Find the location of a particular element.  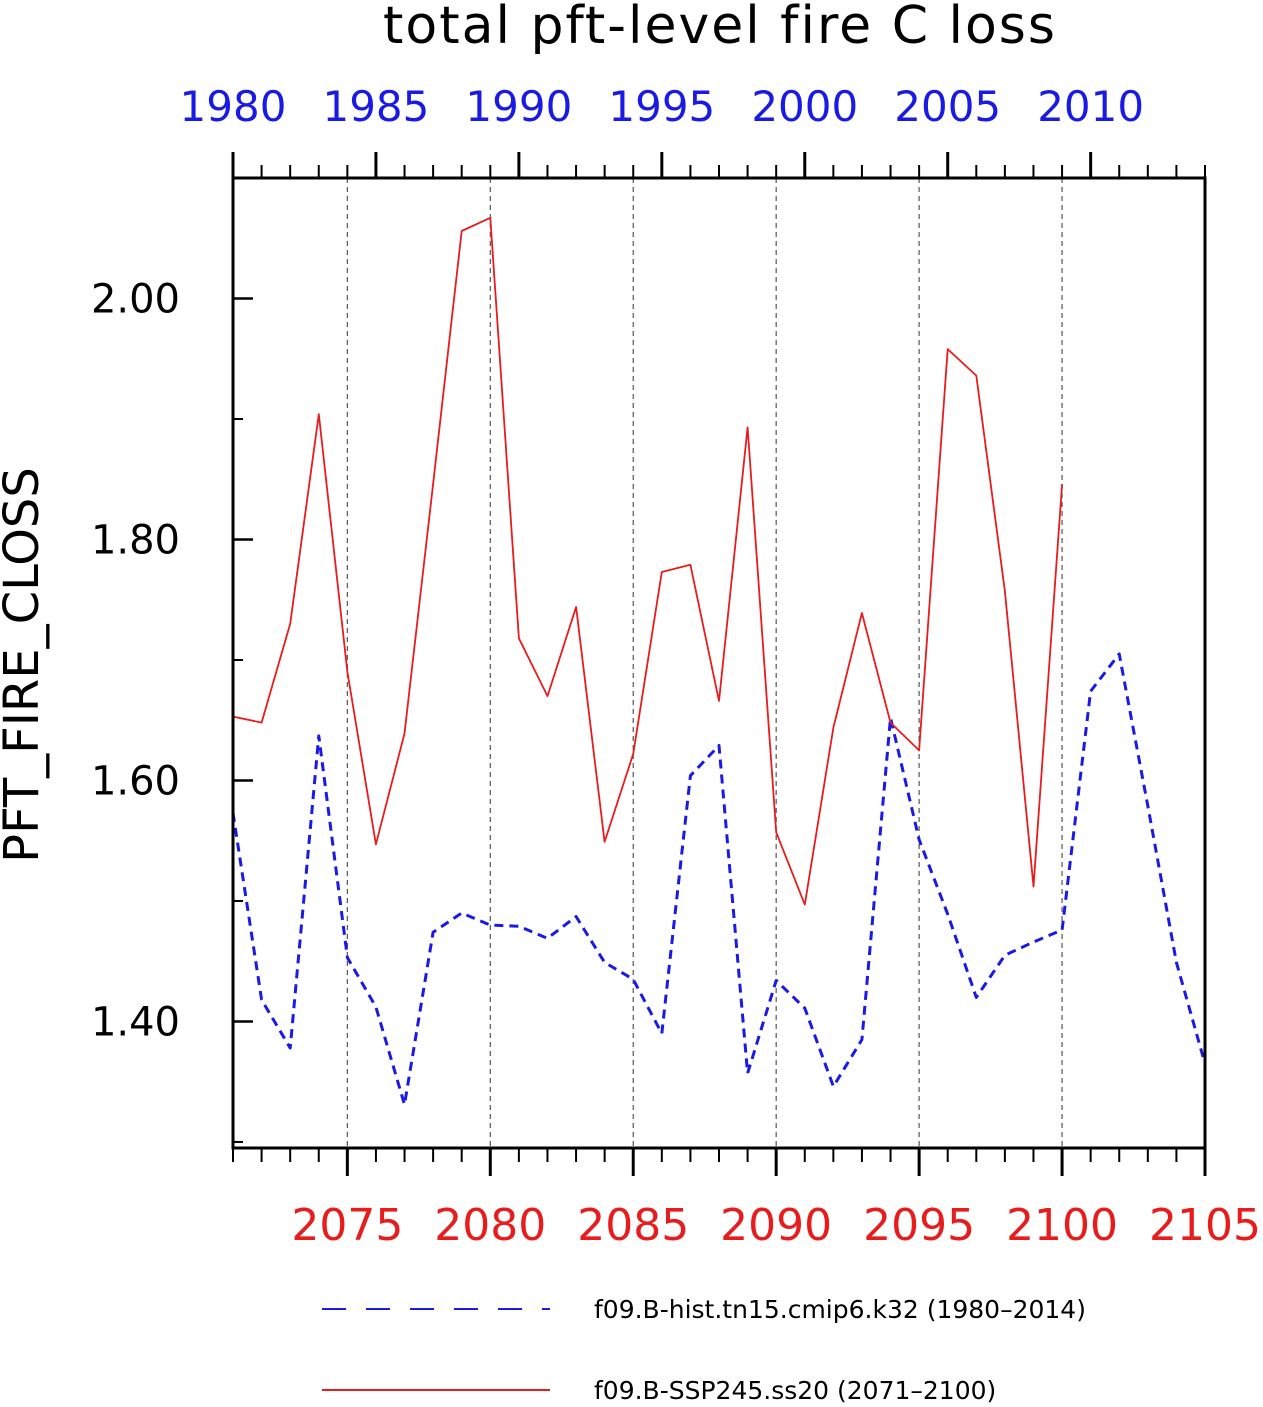

top-x-tick-label: 2000 is located at coordinates (804, 106).